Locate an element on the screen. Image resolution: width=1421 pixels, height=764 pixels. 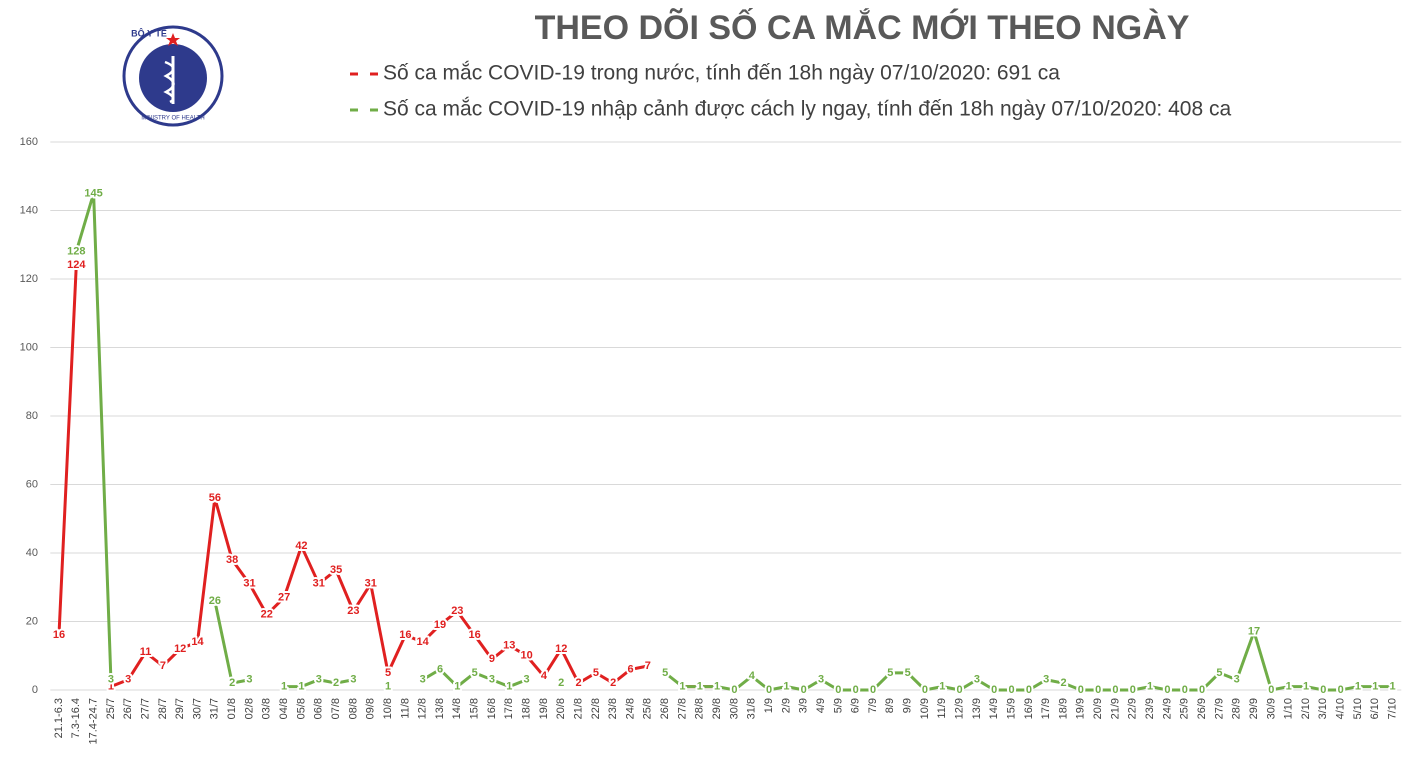
data-label: 27 is located at coordinates (284, 597).